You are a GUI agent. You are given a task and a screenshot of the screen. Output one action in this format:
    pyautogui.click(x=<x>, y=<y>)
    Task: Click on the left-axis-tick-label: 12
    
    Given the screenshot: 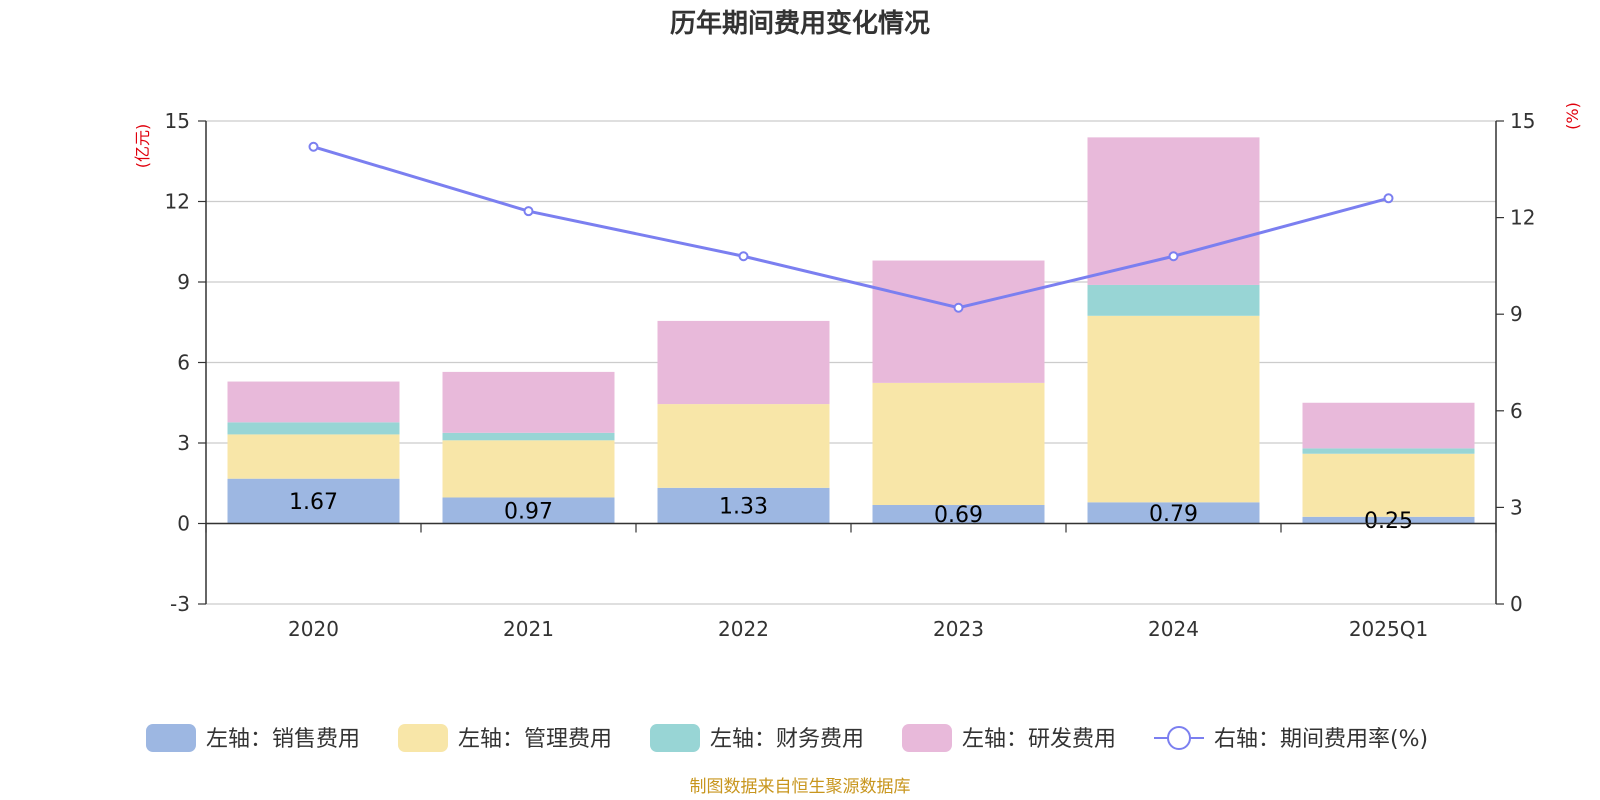 What is the action you would take?
    pyautogui.click(x=177, y=202)
    